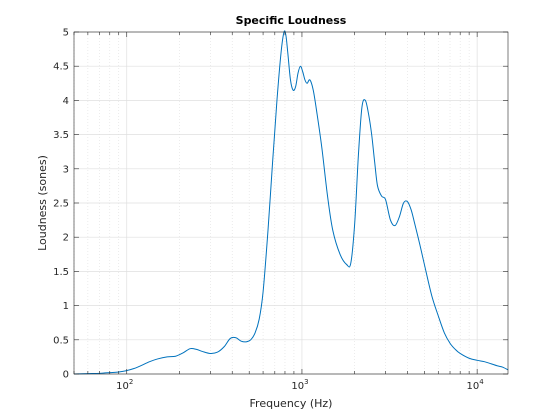 This screenshot has height=420, width=560. What do you see at coordinates (291, 20) in the screenshot?
I see `chart-title: Specific Loudness` at bounding box center [291, 20].